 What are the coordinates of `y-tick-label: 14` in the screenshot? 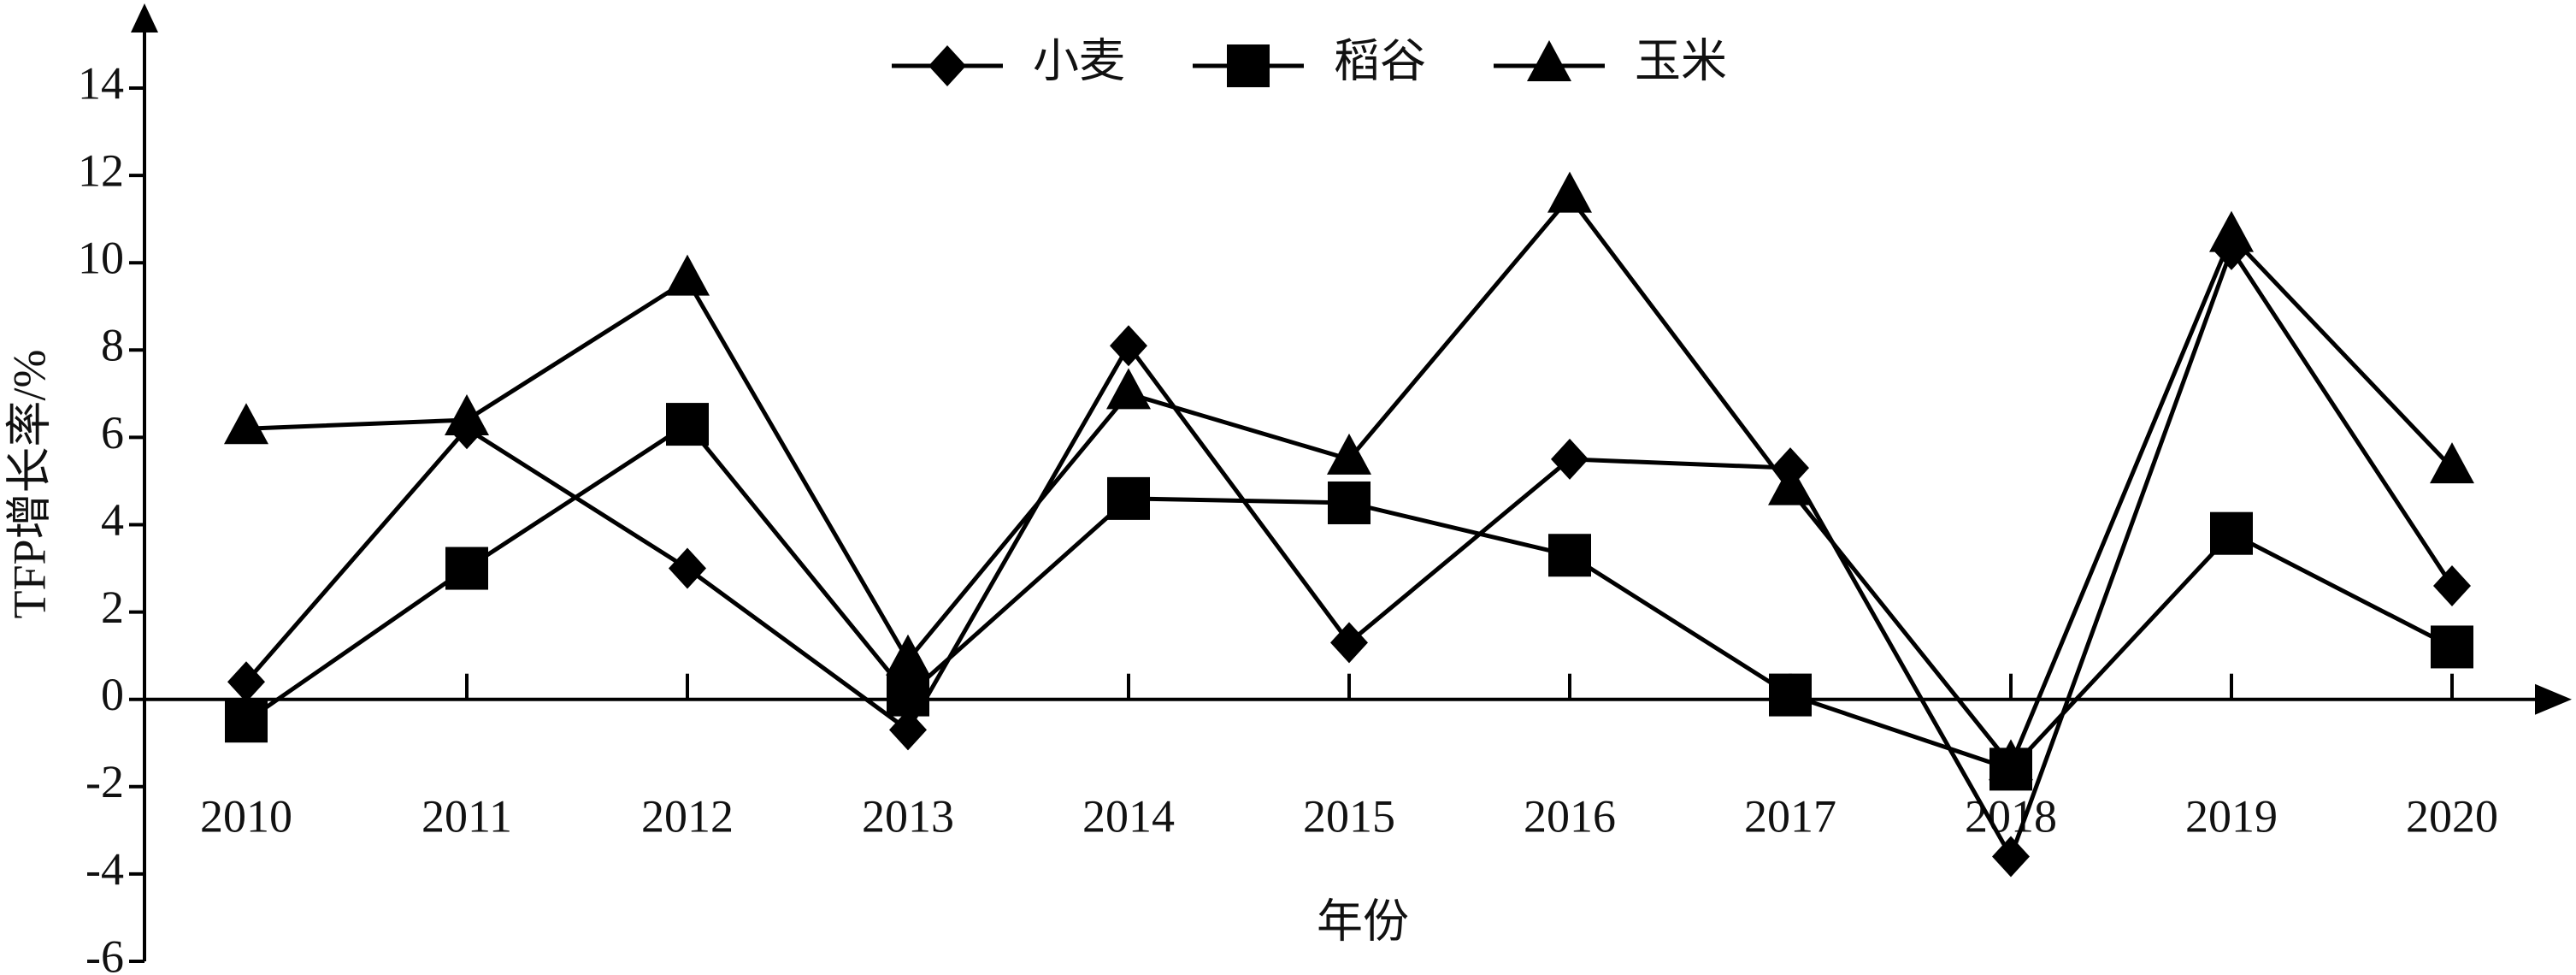 It's located at (101, 83).